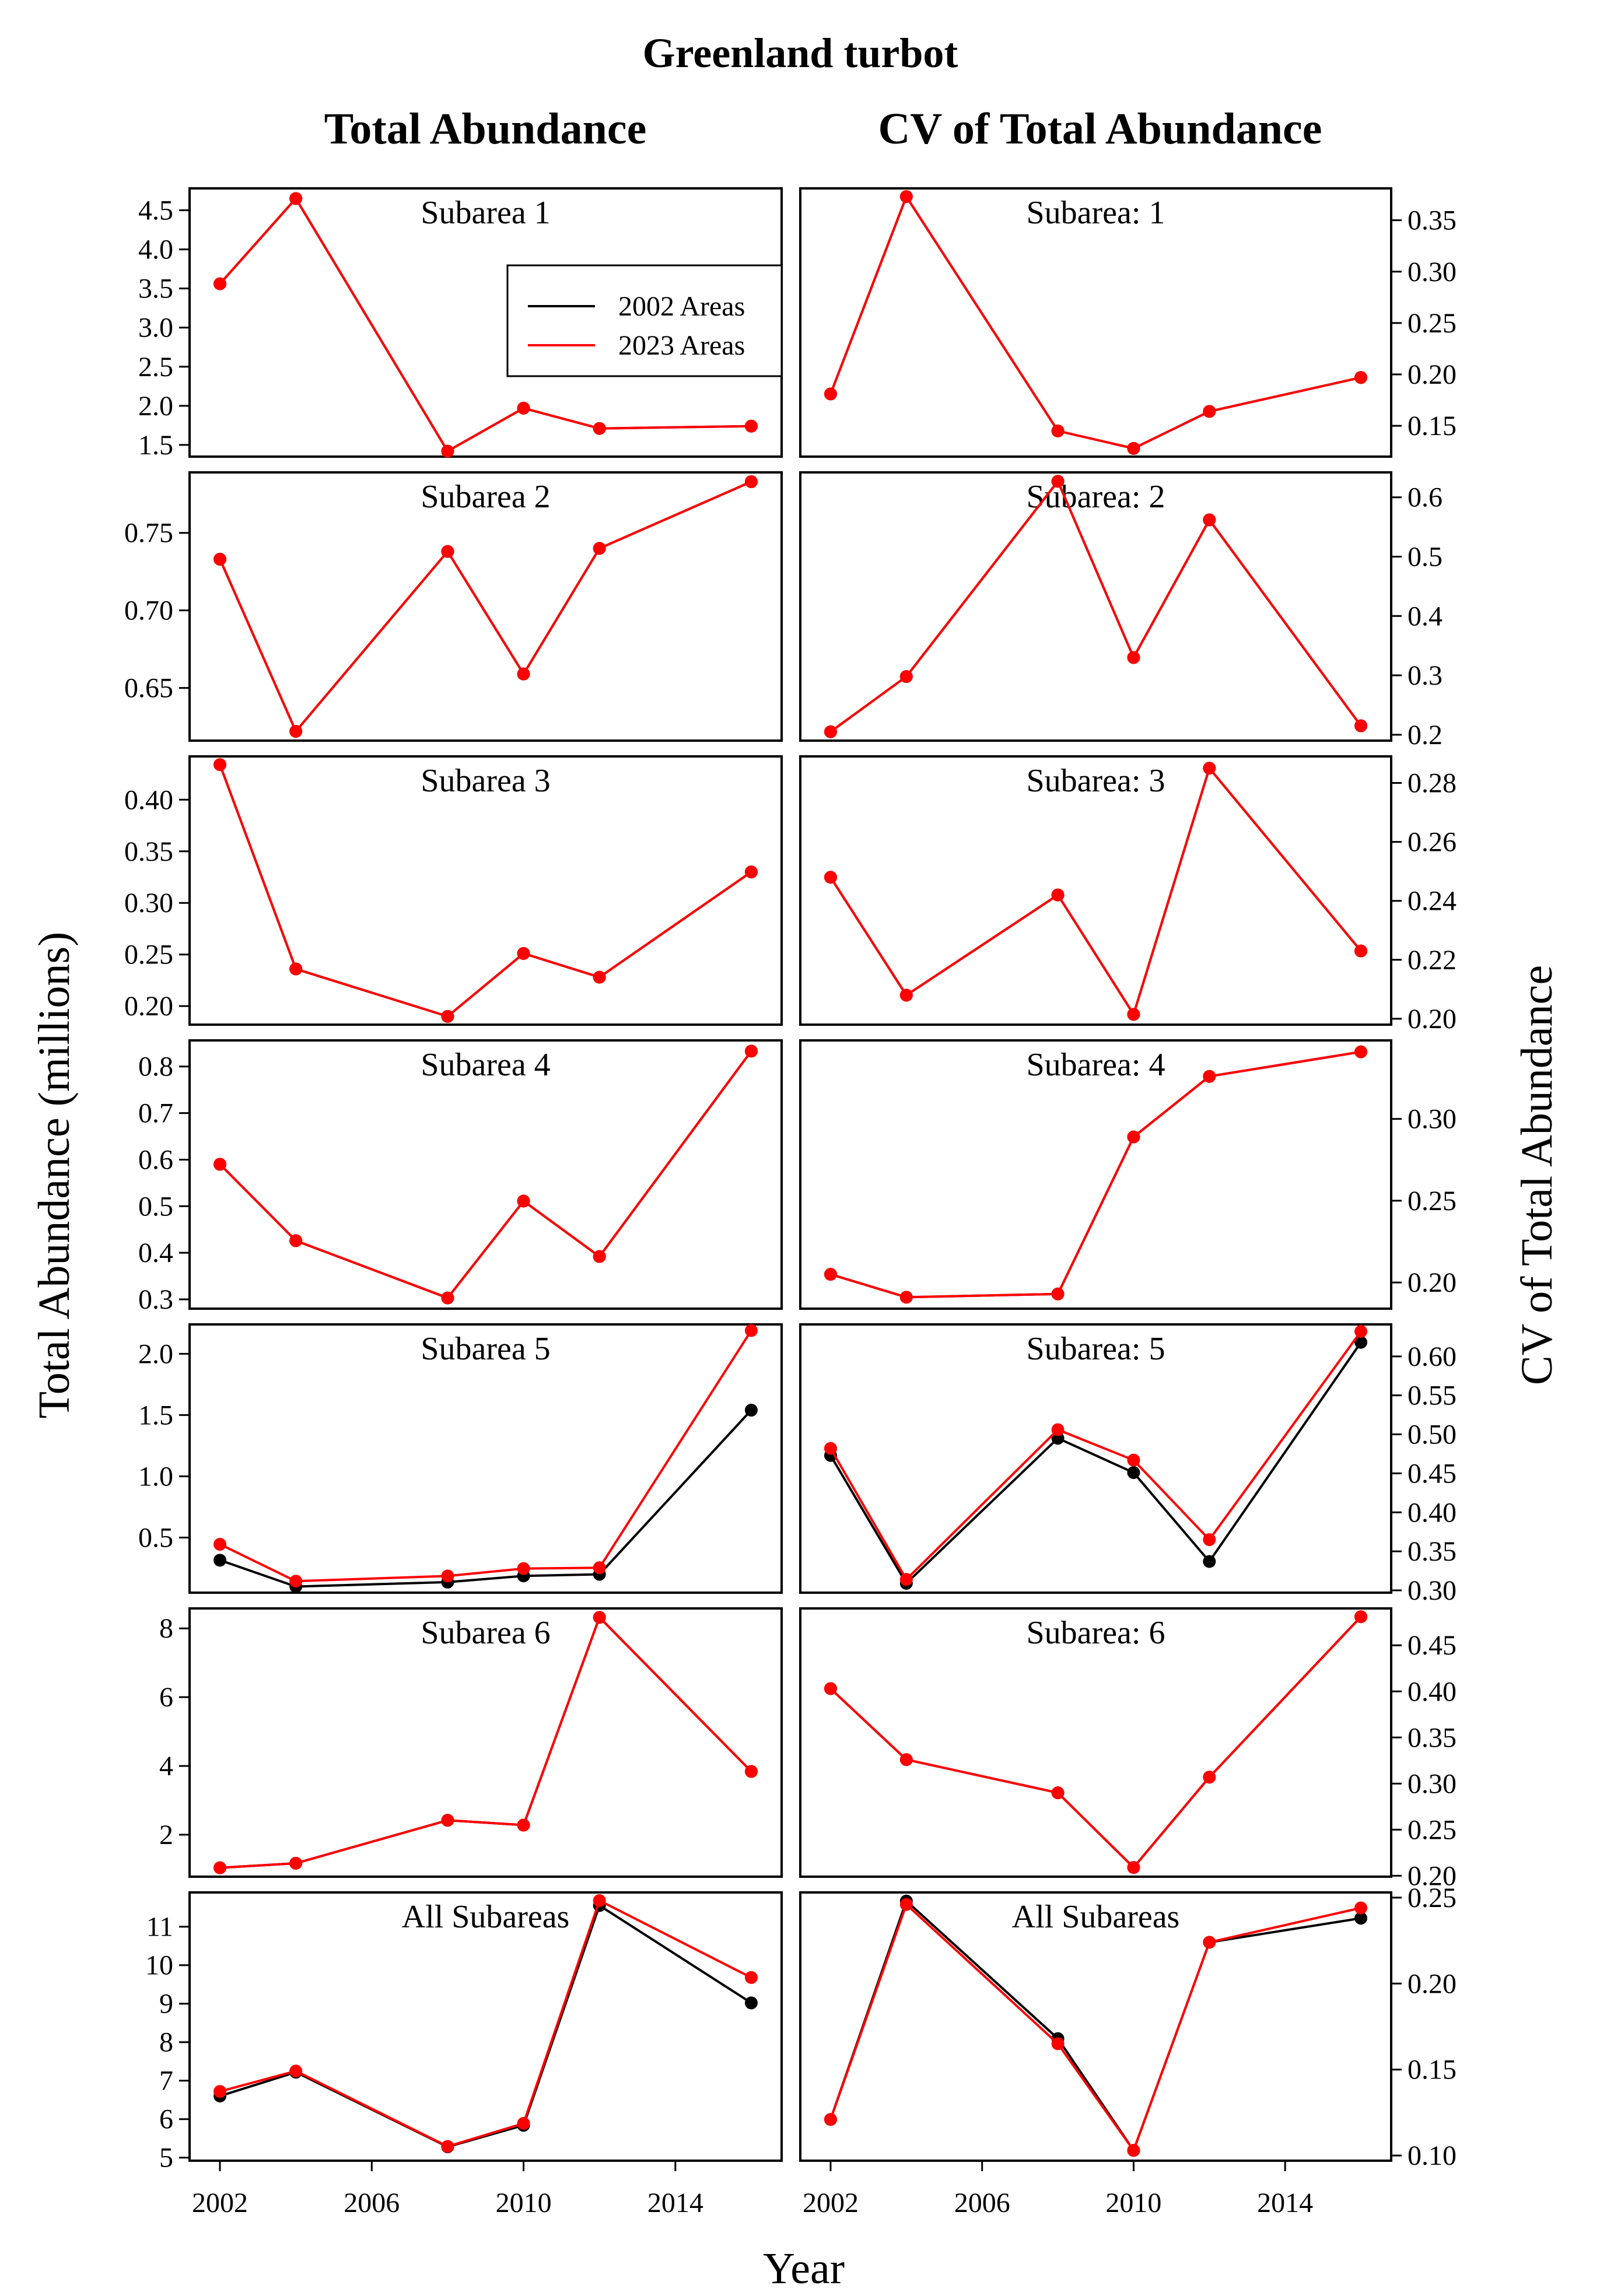  What do you see at coordinates (1096, 1349) in the screenshot?
I see `panel-label: Subarea: 5` at bounding box center [1096, 1349].